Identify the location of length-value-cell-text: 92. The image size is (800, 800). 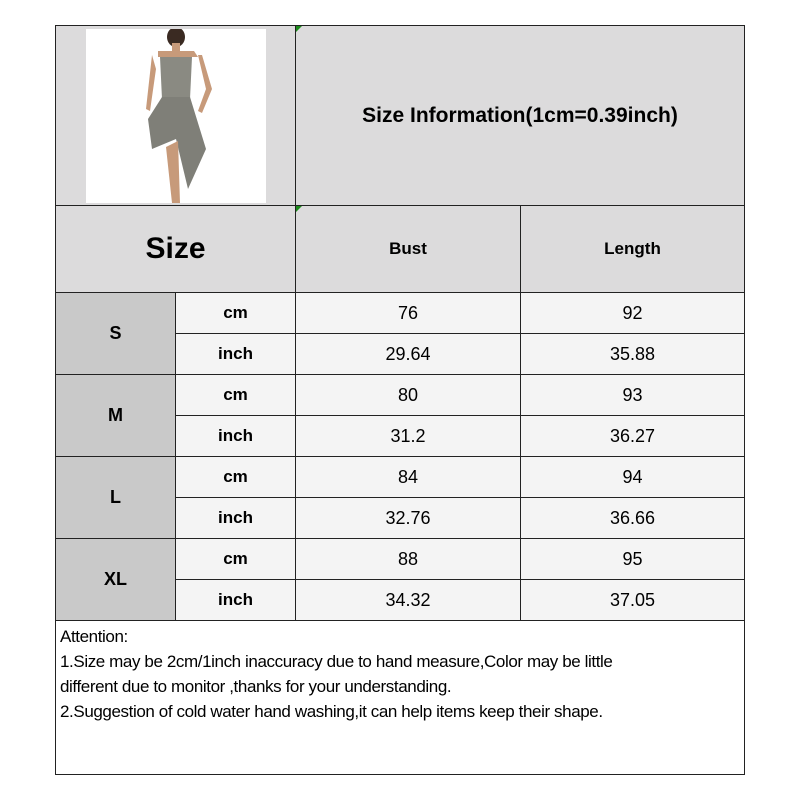
(632, 312).